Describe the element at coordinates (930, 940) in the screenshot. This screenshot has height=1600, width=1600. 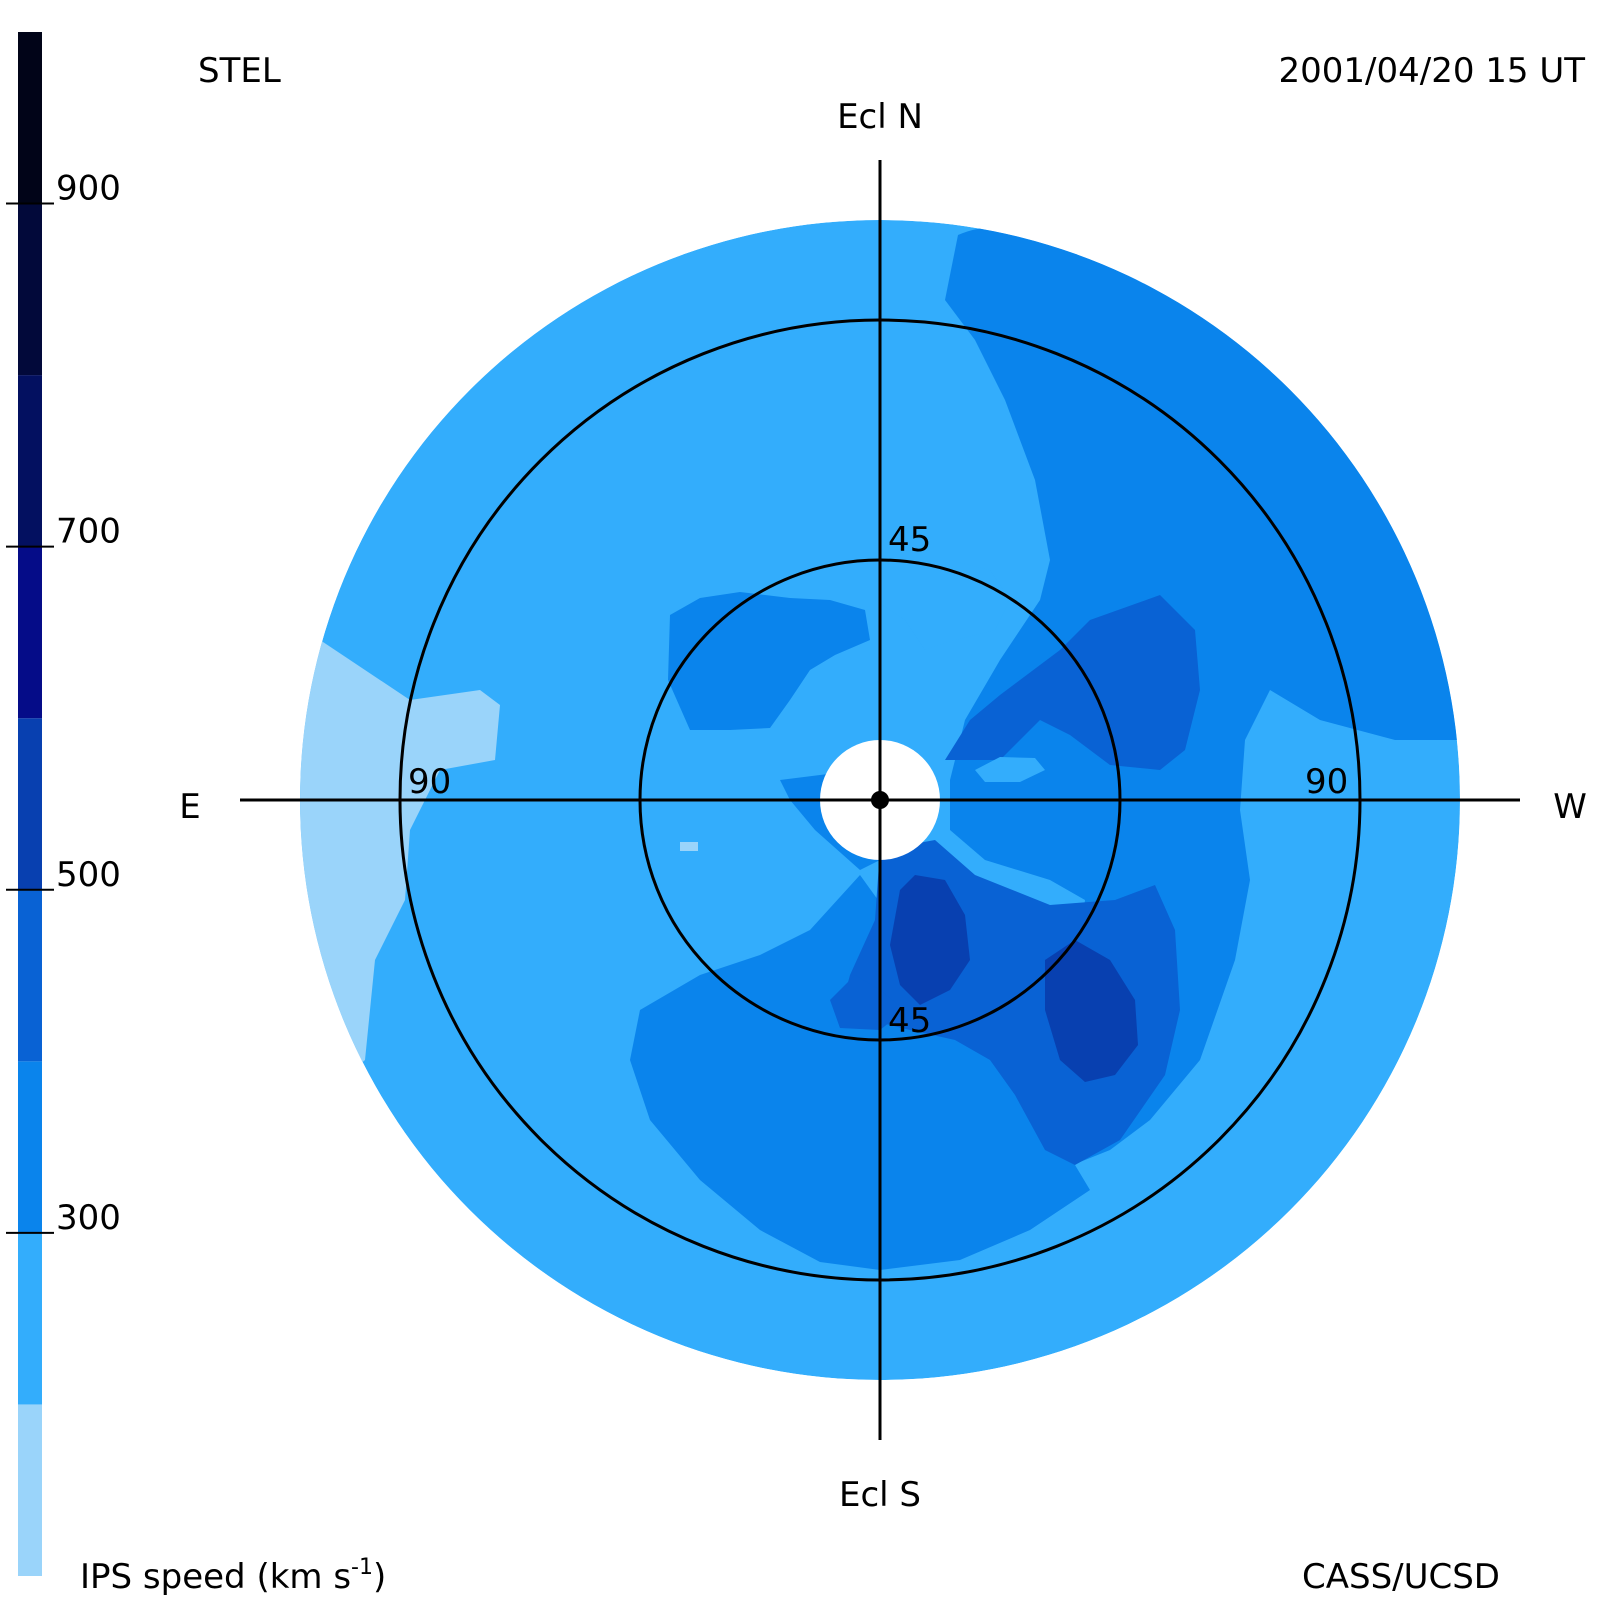
I see `region-fastest-south-core` at that location.